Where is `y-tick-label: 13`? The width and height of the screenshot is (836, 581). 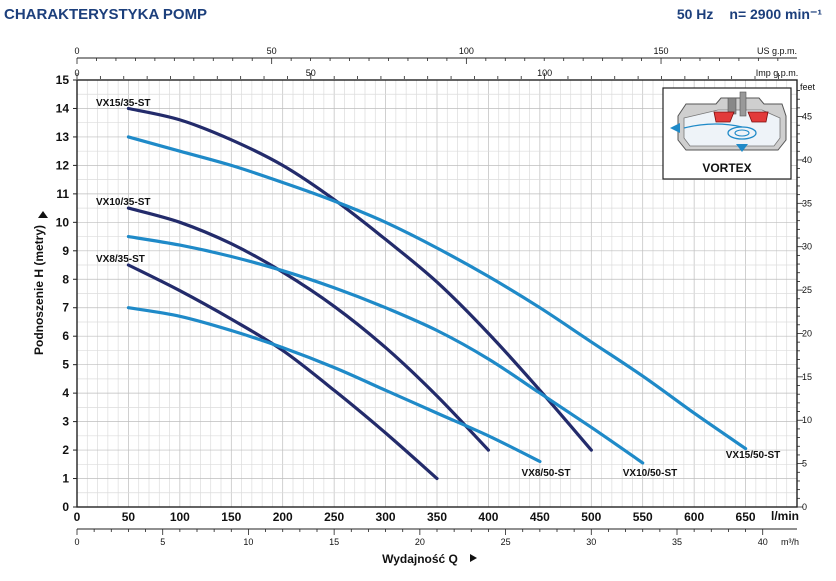 y-tick-label: 13 is located at coordinates (63, 137).